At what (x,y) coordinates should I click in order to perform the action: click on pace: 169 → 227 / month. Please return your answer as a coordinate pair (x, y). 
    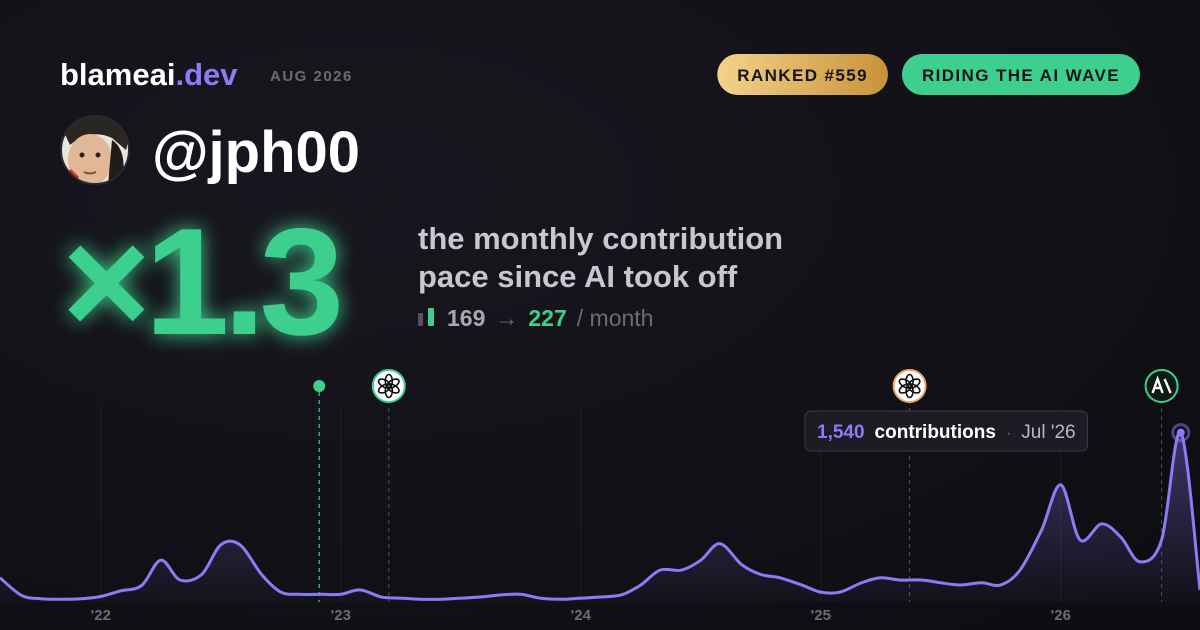
    Looking at the image, I should click on (550, 318).